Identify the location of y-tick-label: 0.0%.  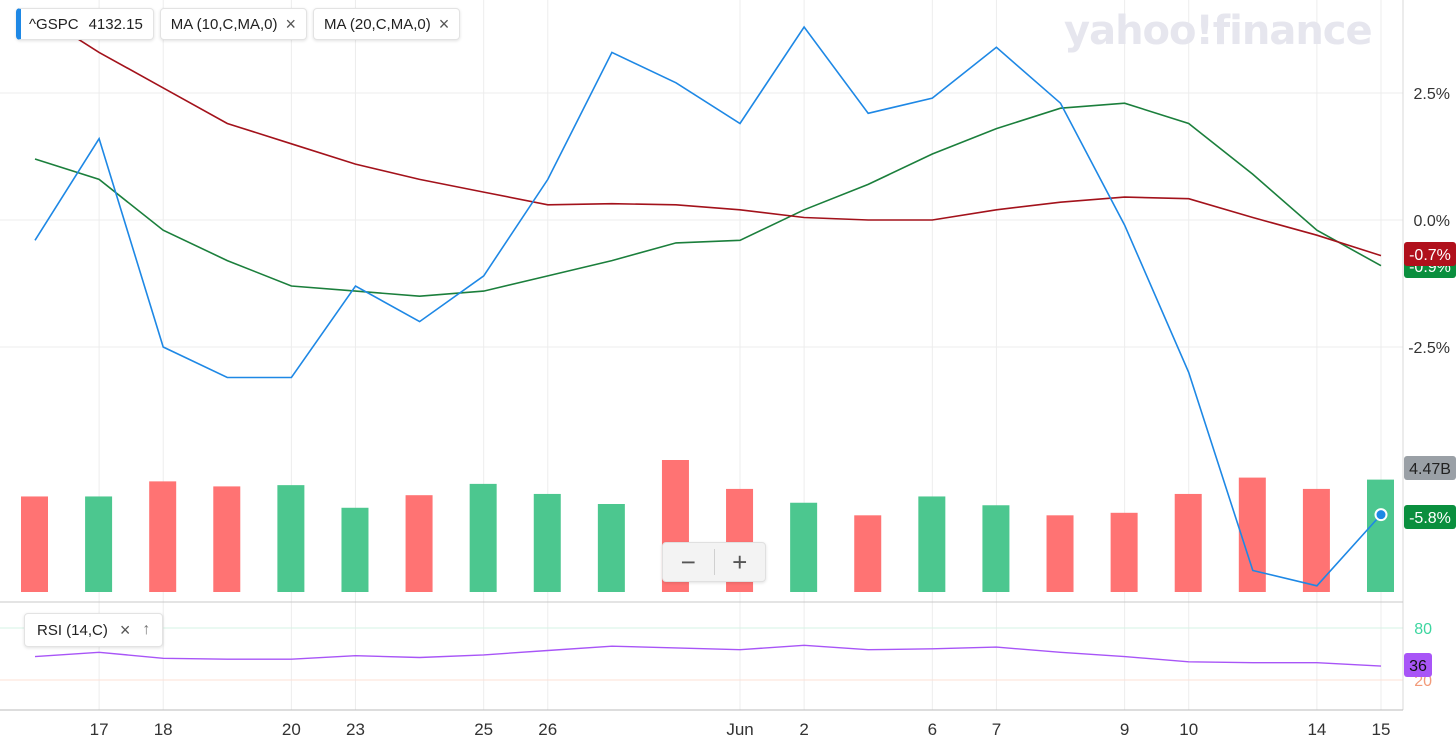
(1432, 221).